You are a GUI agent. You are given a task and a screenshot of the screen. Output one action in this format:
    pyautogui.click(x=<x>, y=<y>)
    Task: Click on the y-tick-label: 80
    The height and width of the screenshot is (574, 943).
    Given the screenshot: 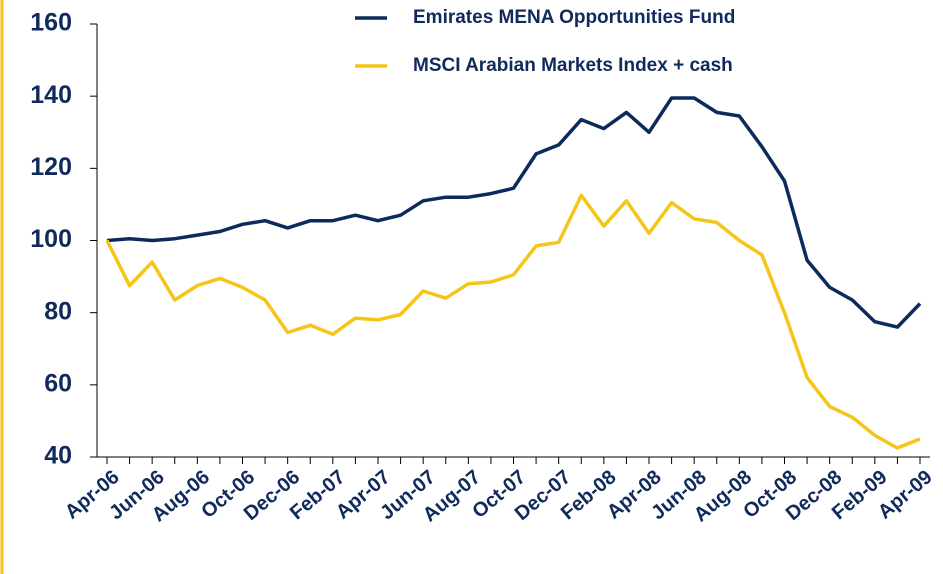 What is the action you would take?
    pyautogui.click(x=58, y=311)
    